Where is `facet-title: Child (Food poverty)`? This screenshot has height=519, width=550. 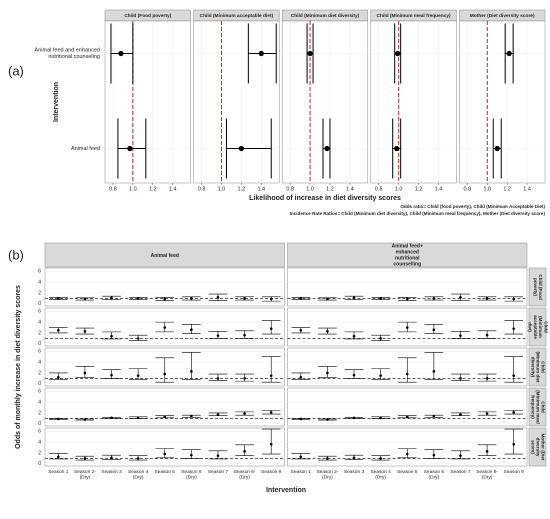
facet-title: Child (Food poverty) is located at coordinates (147, 16).